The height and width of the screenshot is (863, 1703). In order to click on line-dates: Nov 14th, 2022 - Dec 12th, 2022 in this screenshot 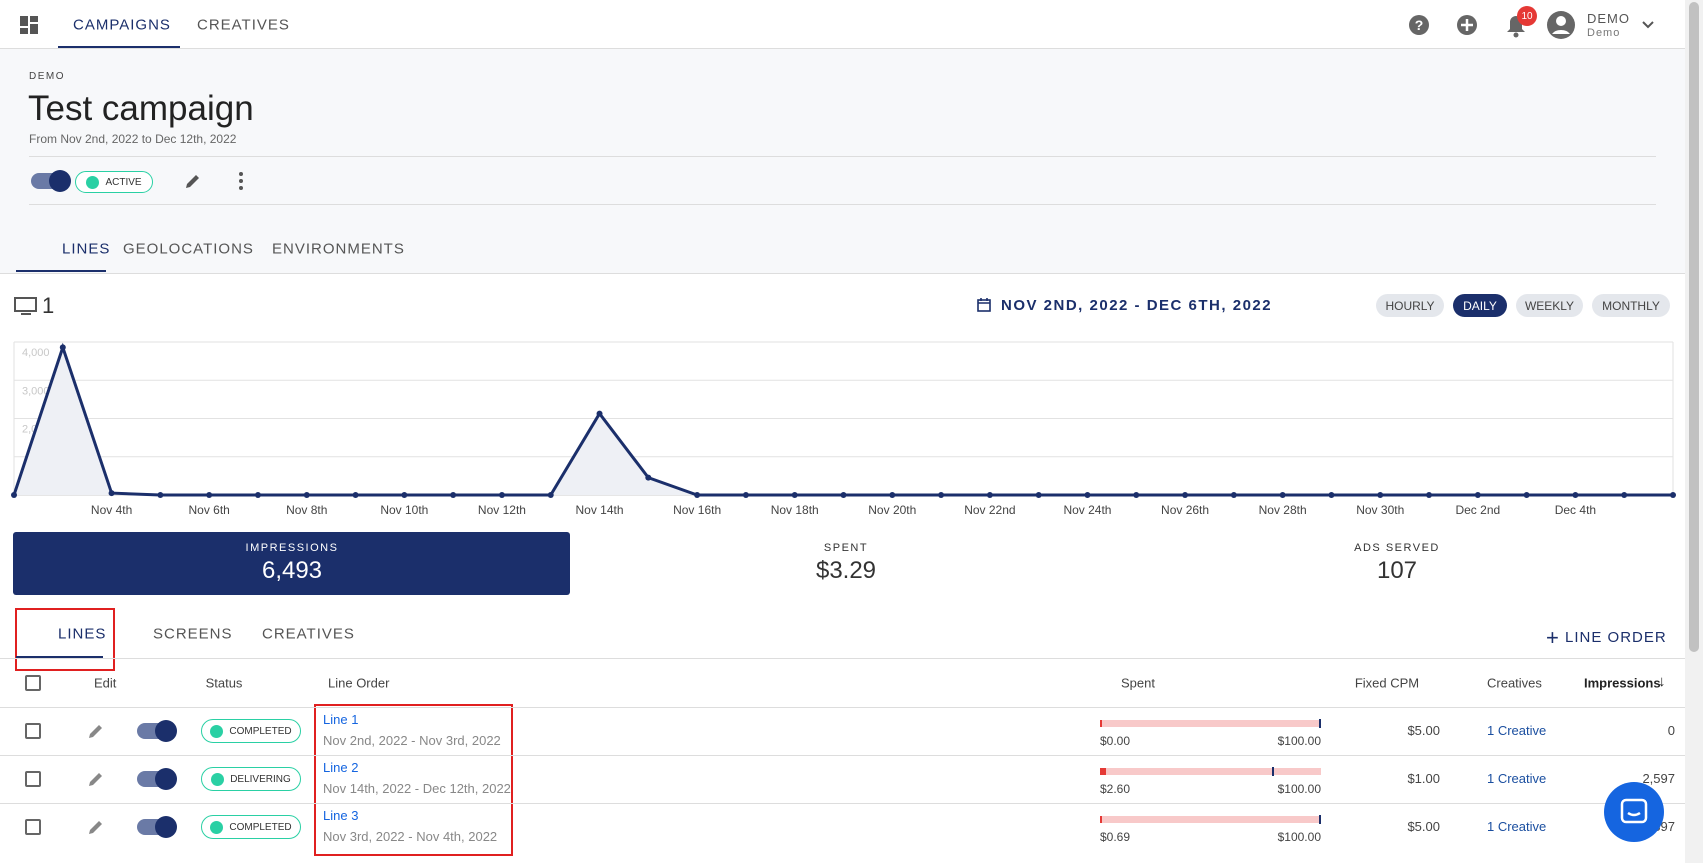, I will do `click(417, 788)`.